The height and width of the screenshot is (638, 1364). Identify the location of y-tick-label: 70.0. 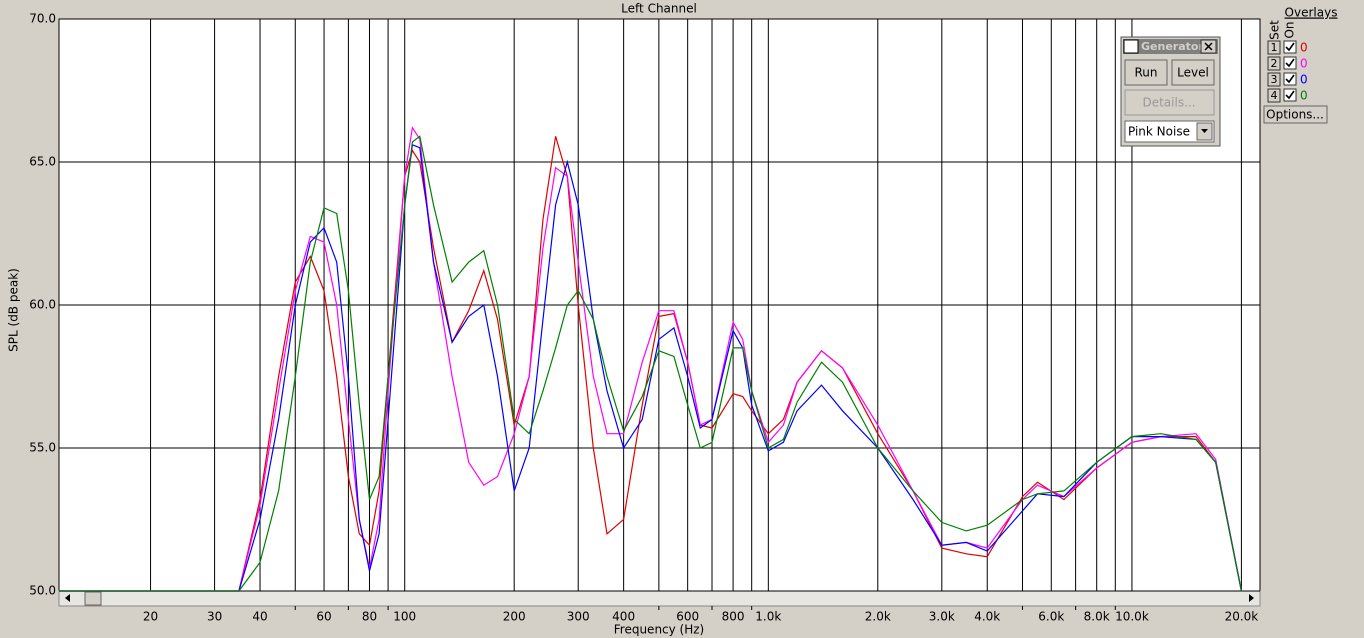
(42, 19).